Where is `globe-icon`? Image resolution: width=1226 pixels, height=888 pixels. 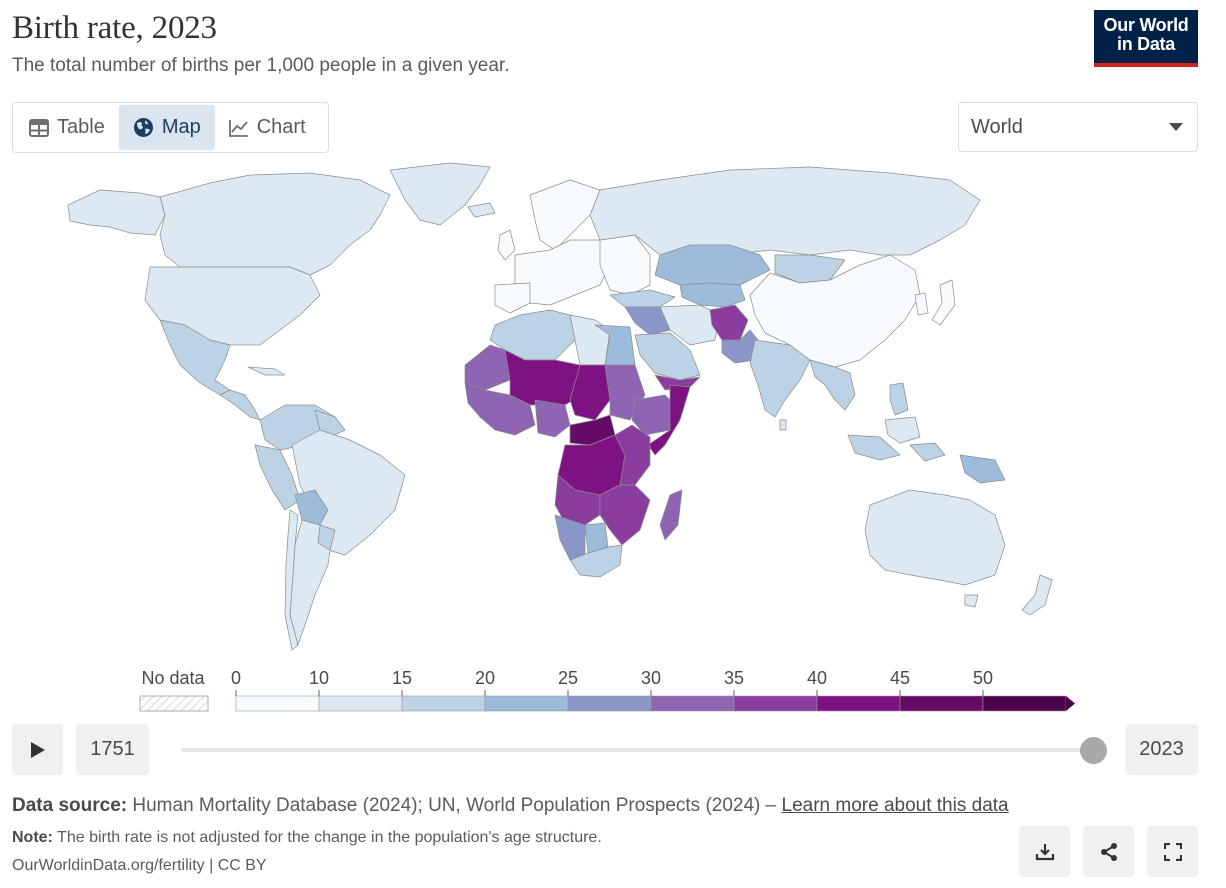 globe-icon is located at coordinates (143, 127).